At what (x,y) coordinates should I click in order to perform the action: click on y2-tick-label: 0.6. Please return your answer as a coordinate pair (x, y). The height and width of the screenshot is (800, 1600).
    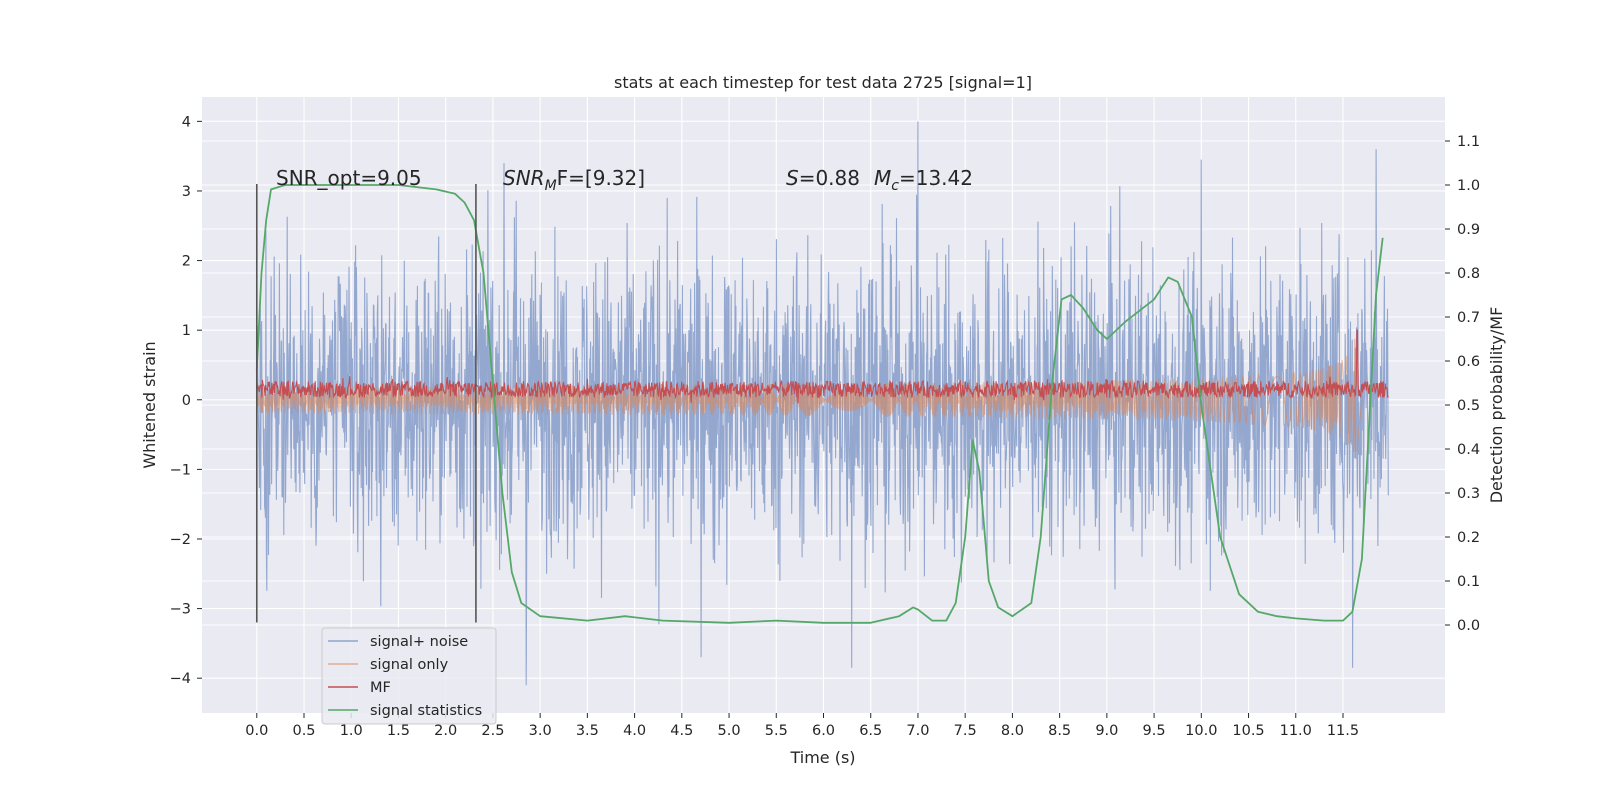
    Looking at the image, I should click on (1468, 362).